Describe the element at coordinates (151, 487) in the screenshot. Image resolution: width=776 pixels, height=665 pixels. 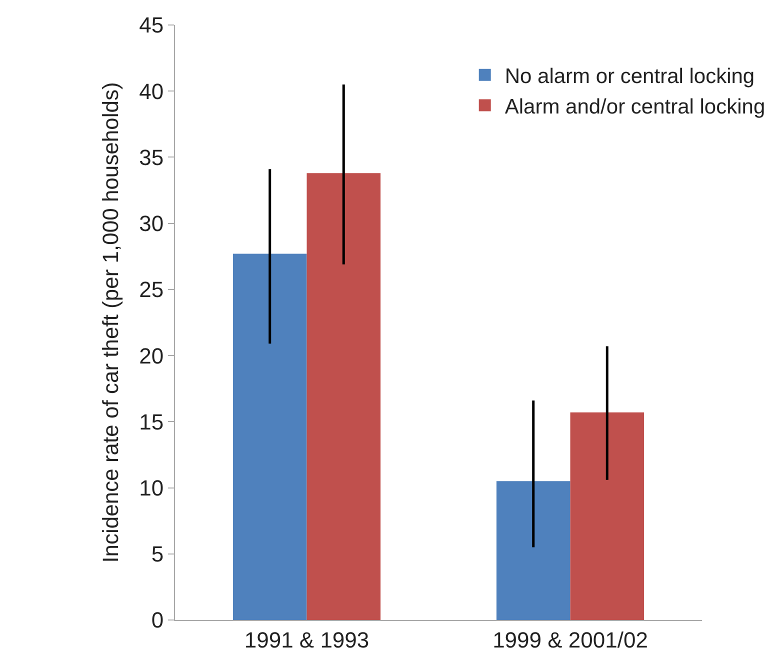
I see `y-tick-label: 10` at that location.